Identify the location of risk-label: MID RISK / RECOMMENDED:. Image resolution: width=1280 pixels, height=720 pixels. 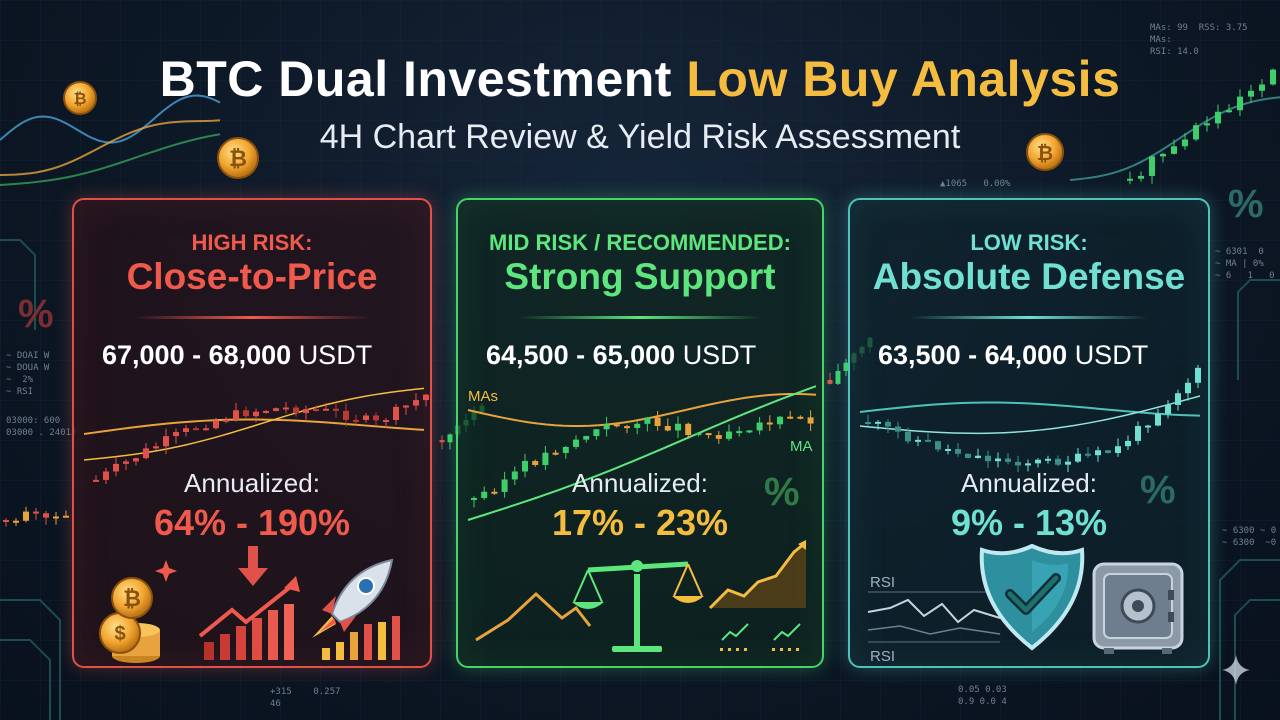
(640, 242).